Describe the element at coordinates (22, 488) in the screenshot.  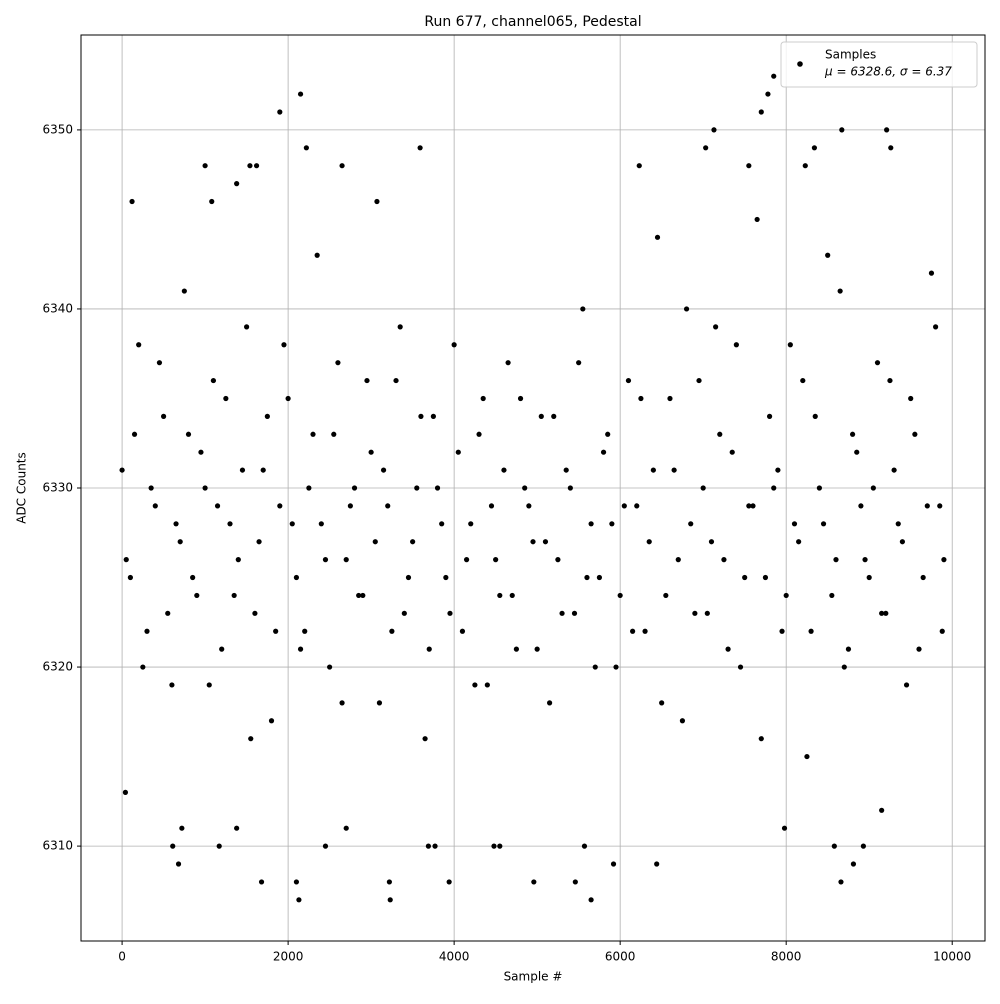
I see `y-axis-label: ADC Counts` at that location.